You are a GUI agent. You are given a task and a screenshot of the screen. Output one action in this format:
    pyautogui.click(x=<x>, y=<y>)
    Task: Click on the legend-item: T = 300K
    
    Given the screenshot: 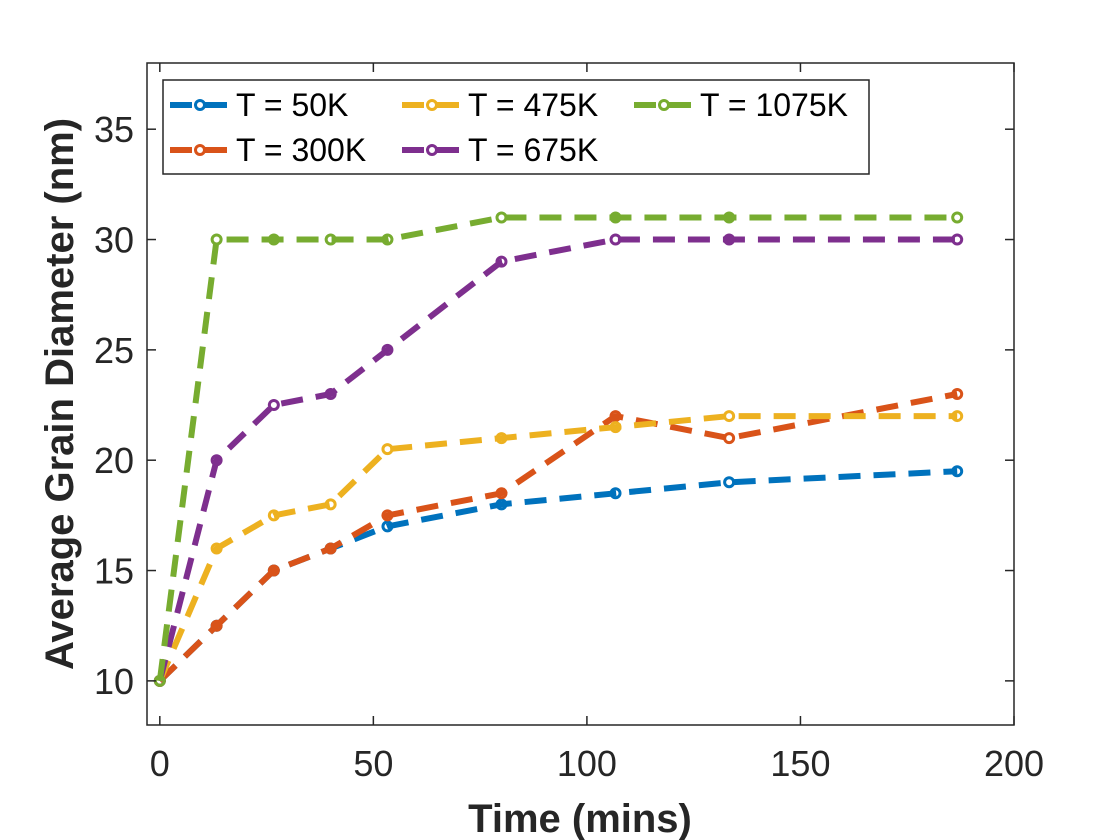 What is the action you would take?
    pyautogui.click(x=268, y=150)
    